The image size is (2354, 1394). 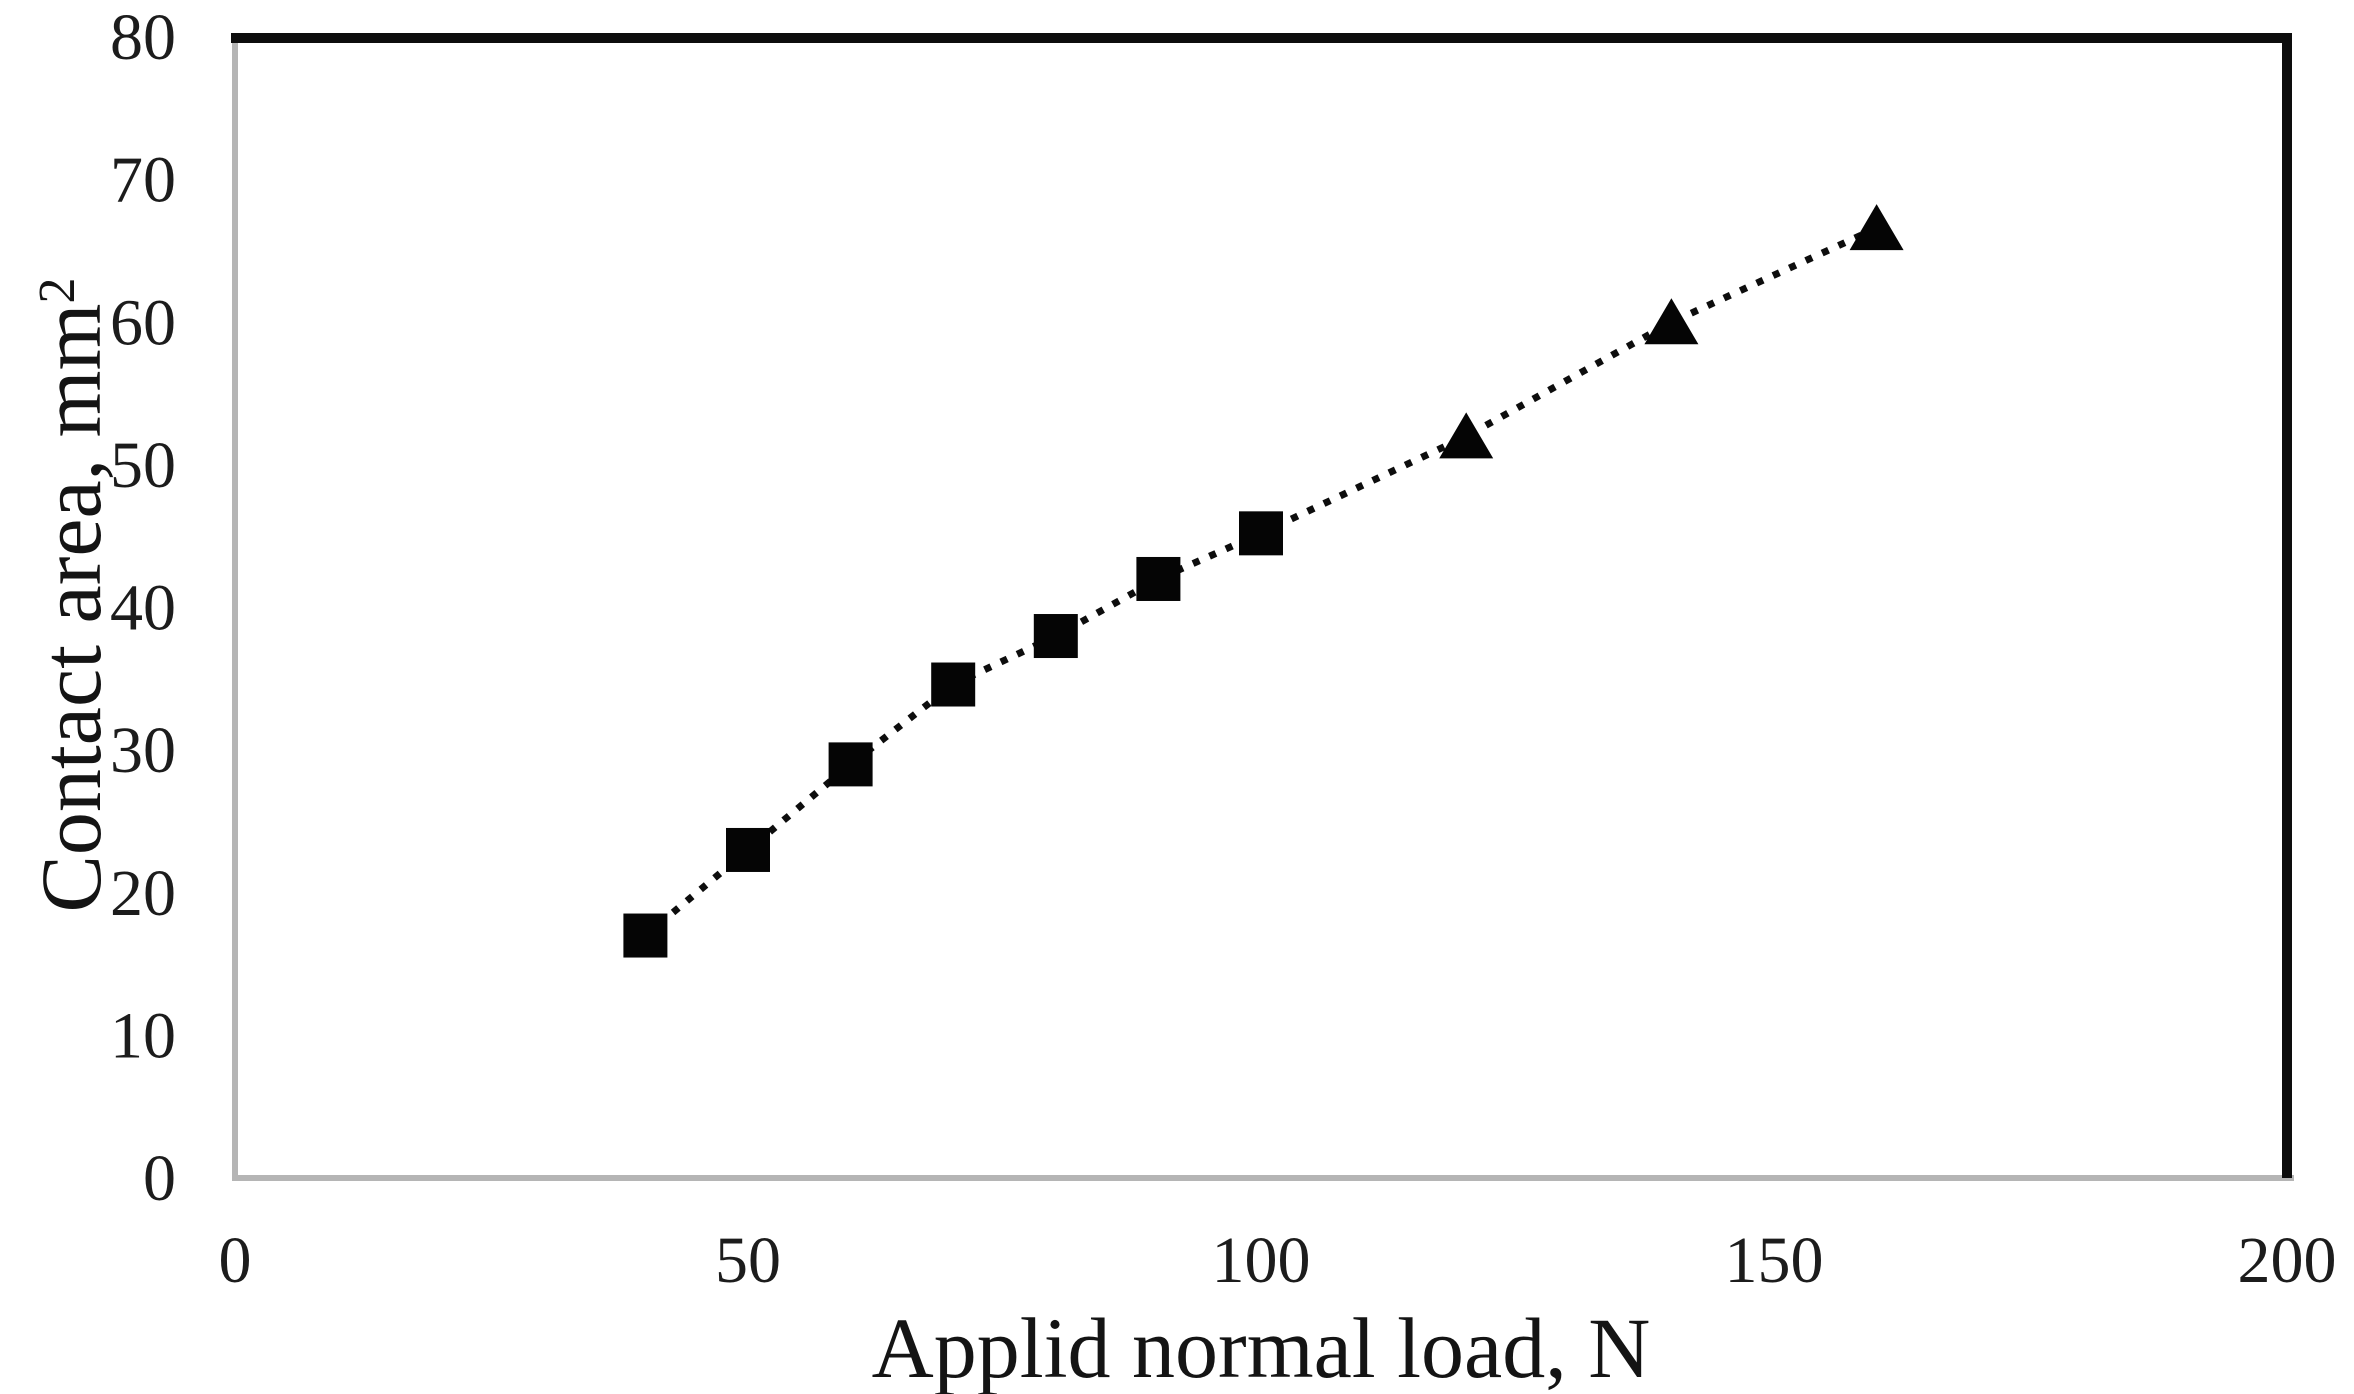 I want to click on x-tick-label: 100, so click(x=1261, y=1260).